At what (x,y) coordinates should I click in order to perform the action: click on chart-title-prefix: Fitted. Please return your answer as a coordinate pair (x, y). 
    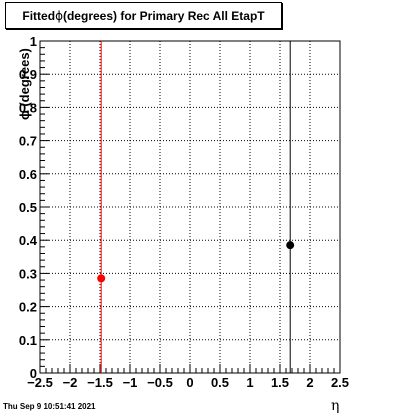
    Looking at the image, I should click on (39, 15).